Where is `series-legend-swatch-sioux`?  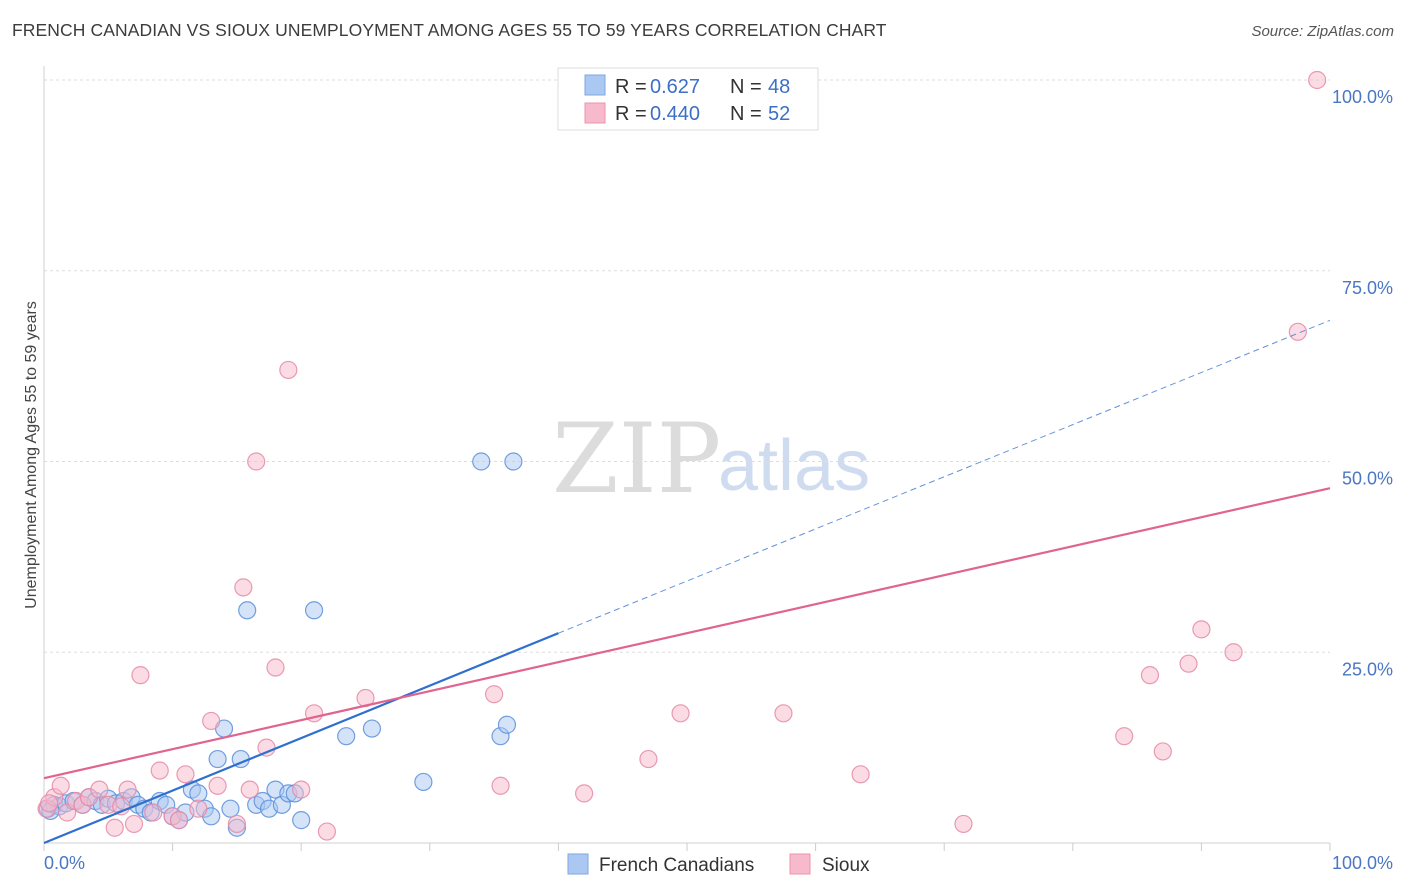 series-legend-swatch-sioux is located at coordinates (800, 864).